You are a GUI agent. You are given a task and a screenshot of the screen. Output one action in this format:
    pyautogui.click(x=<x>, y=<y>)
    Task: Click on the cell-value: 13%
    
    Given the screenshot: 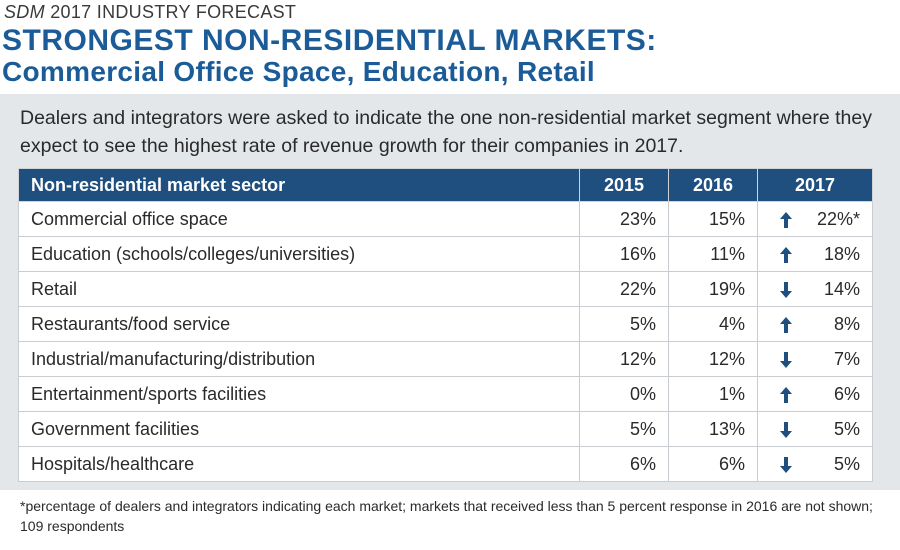 What is the action you would take?
    pyautogui.click(x=726, y=428)
    